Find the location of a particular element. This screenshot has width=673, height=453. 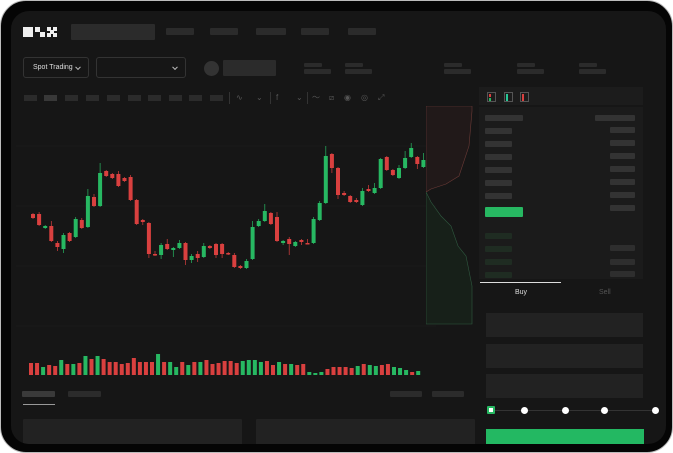

ruler-icon: ⧄ is located at coordinates (332, 97).